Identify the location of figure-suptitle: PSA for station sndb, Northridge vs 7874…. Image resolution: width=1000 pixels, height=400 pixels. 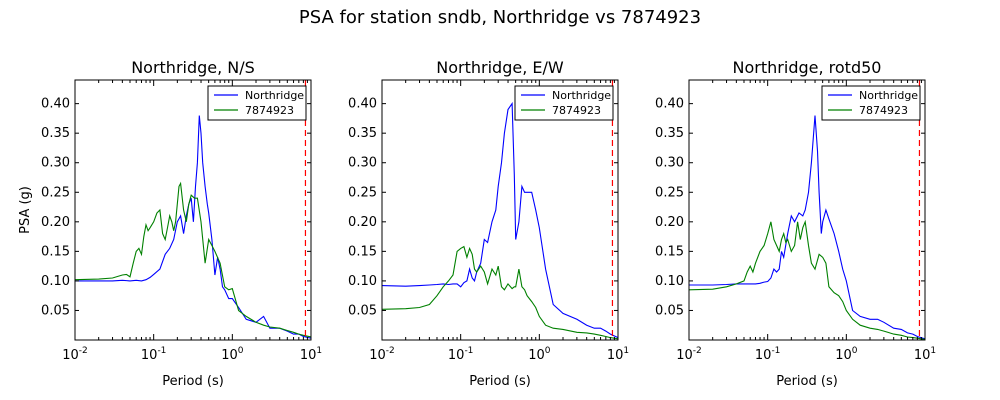
(500, 17).